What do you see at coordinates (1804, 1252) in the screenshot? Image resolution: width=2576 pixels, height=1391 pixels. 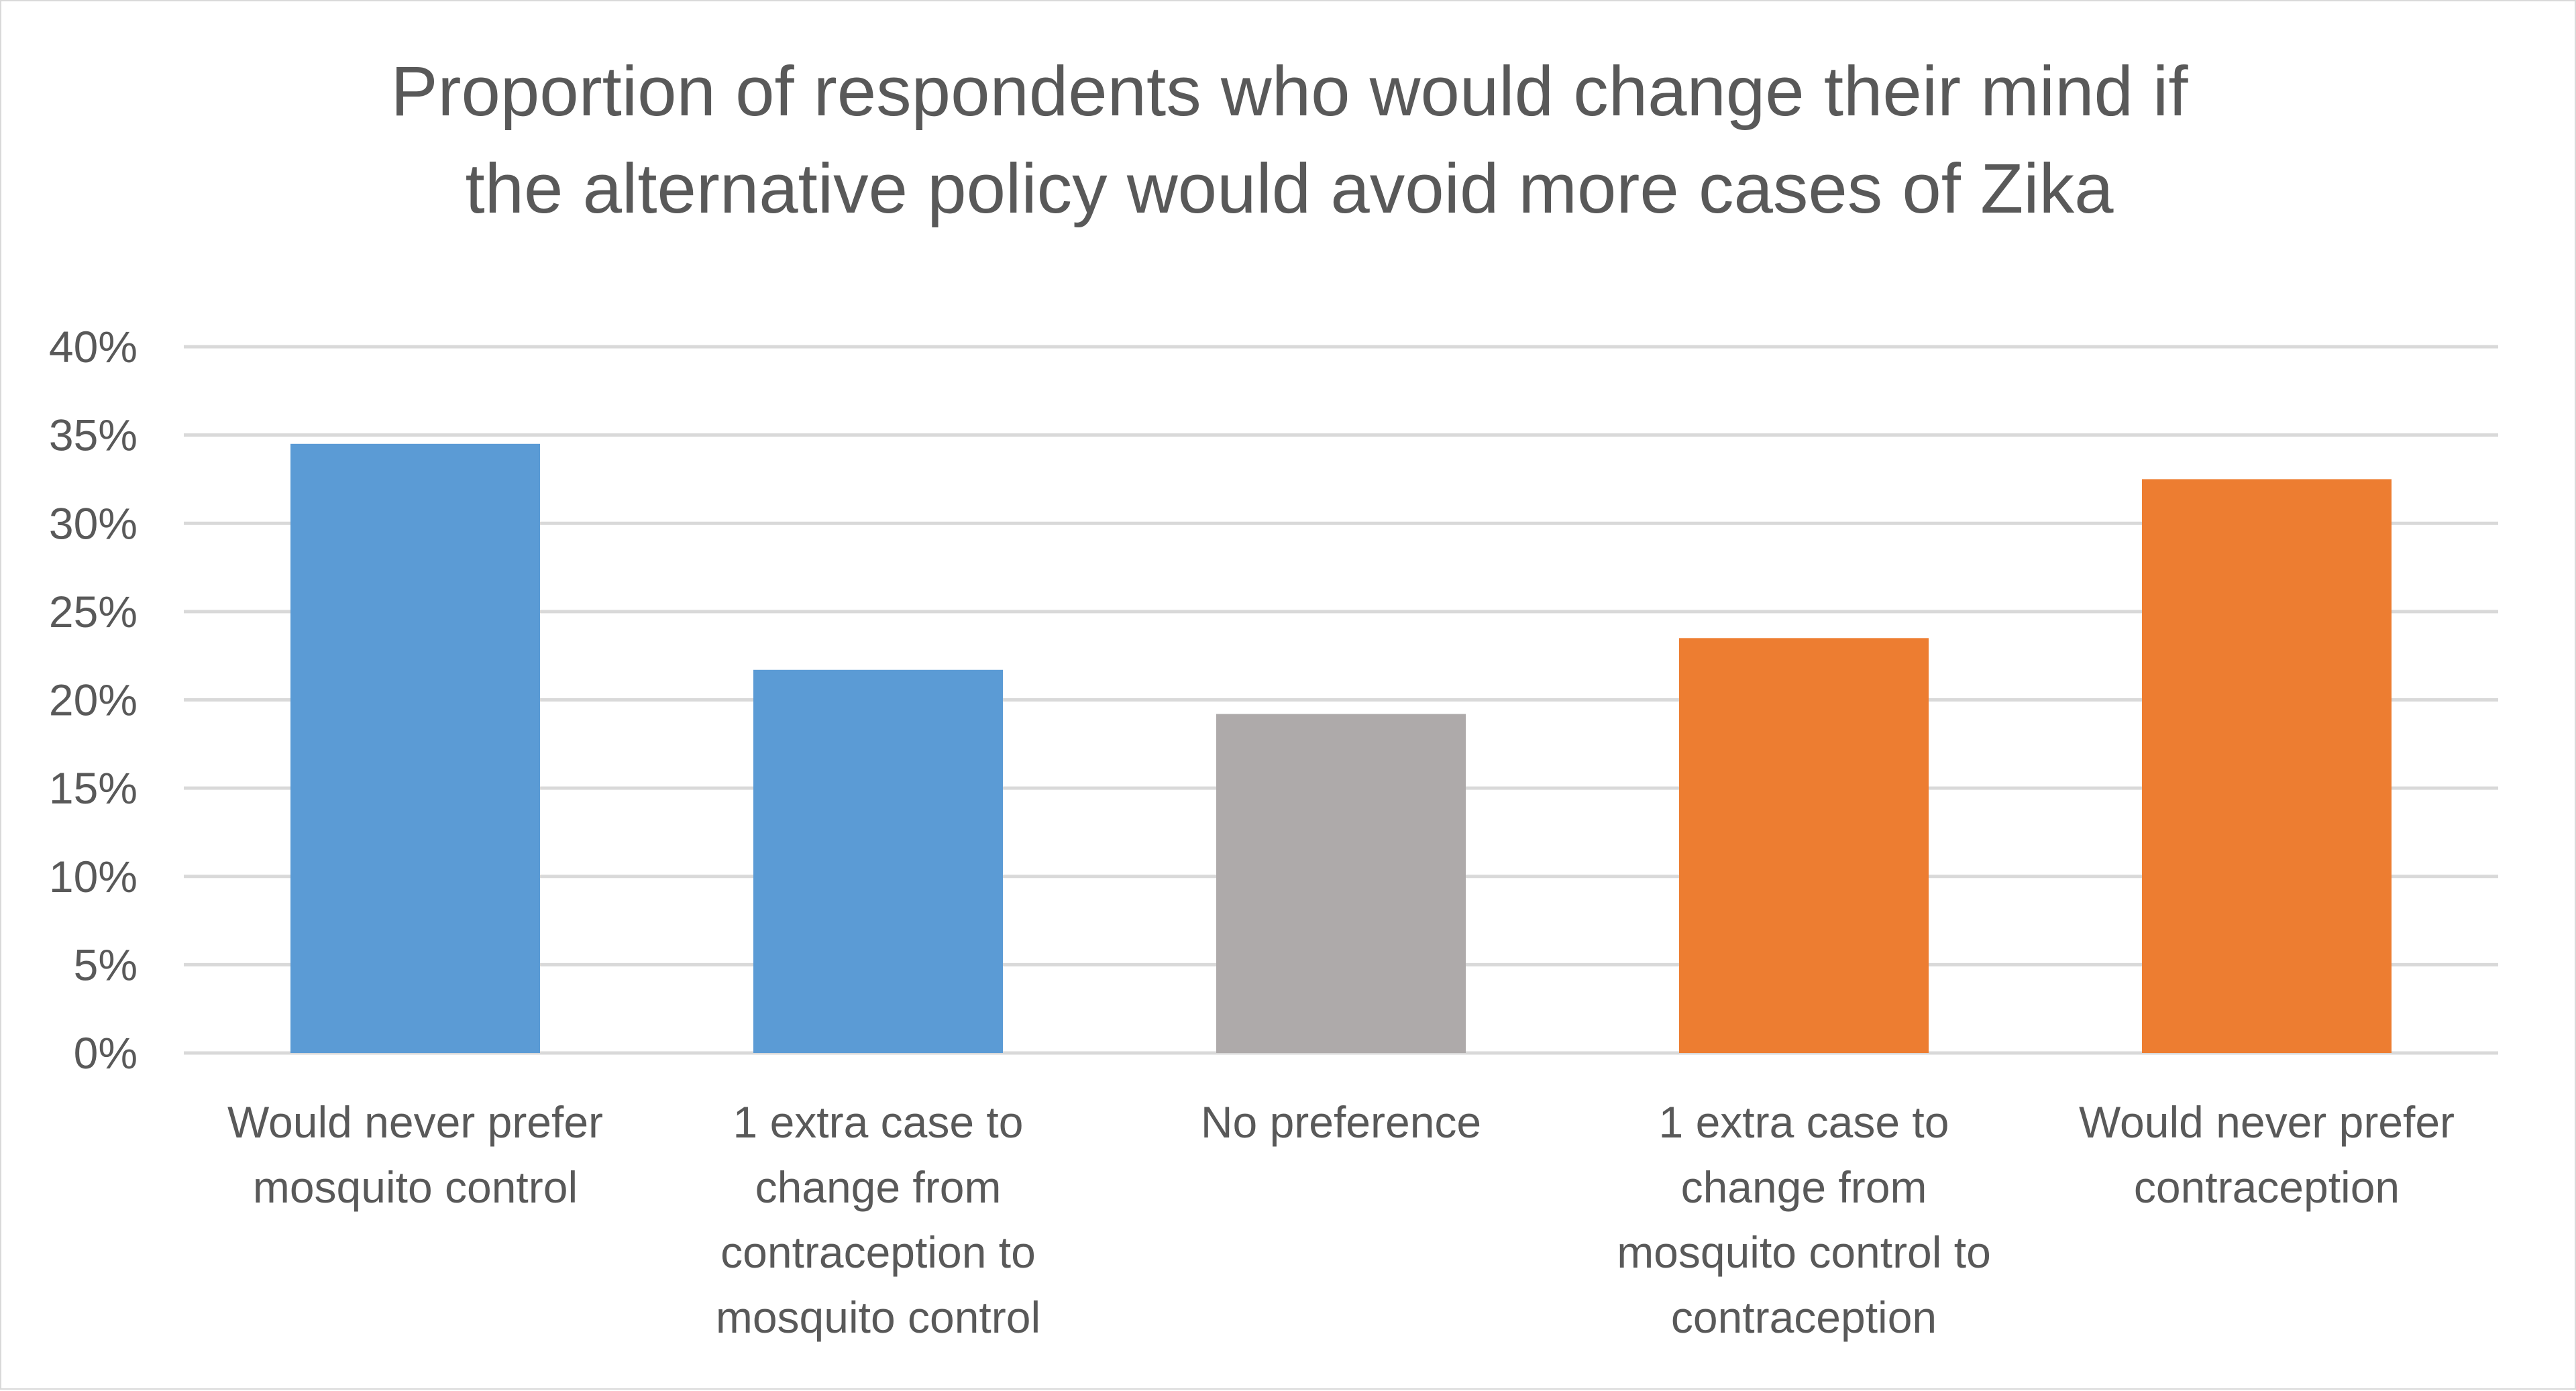 I see `x-category-label-line: mosquito control to` at bounding box center [1804, 1252].